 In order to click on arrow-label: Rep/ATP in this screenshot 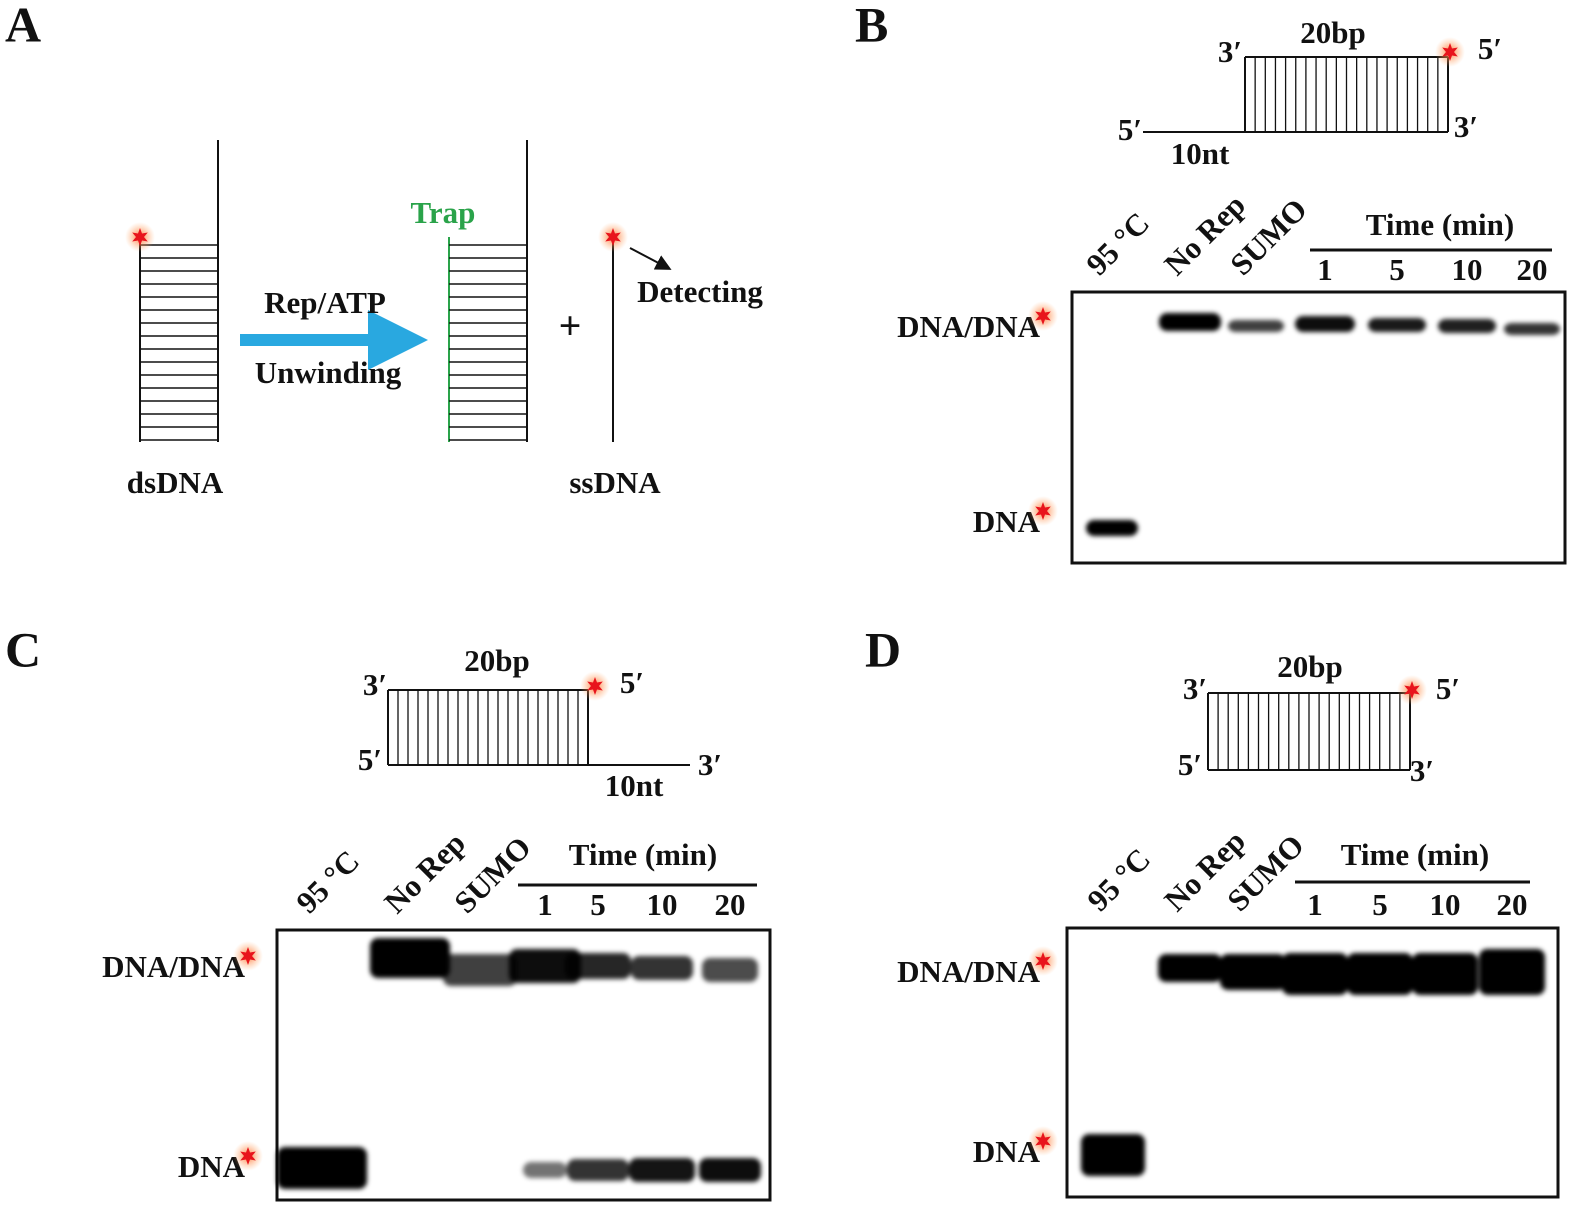, I will do `click(325, 302)`.